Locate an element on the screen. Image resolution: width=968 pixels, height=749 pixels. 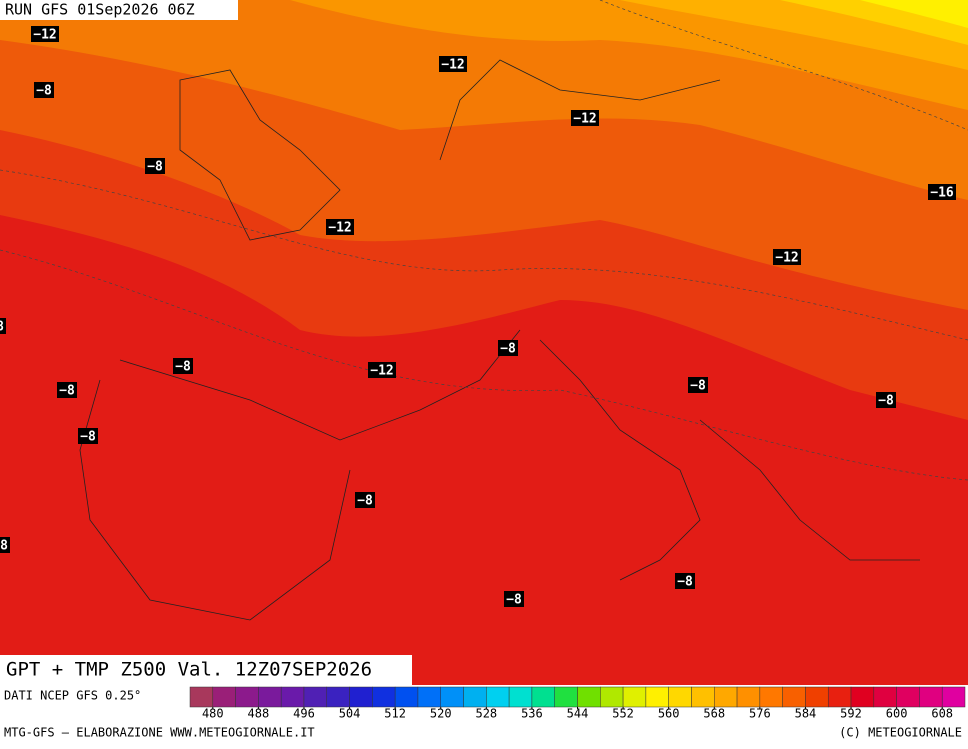
header-box is located at coordinates (119, 10).